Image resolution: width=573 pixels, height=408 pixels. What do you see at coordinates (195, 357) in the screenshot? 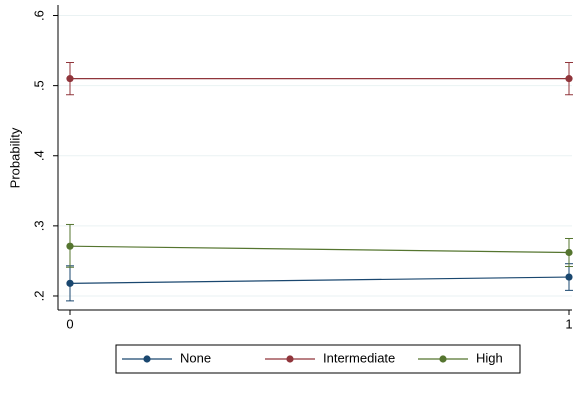
I see `legend-label: None` at bounding box center [195, 357].